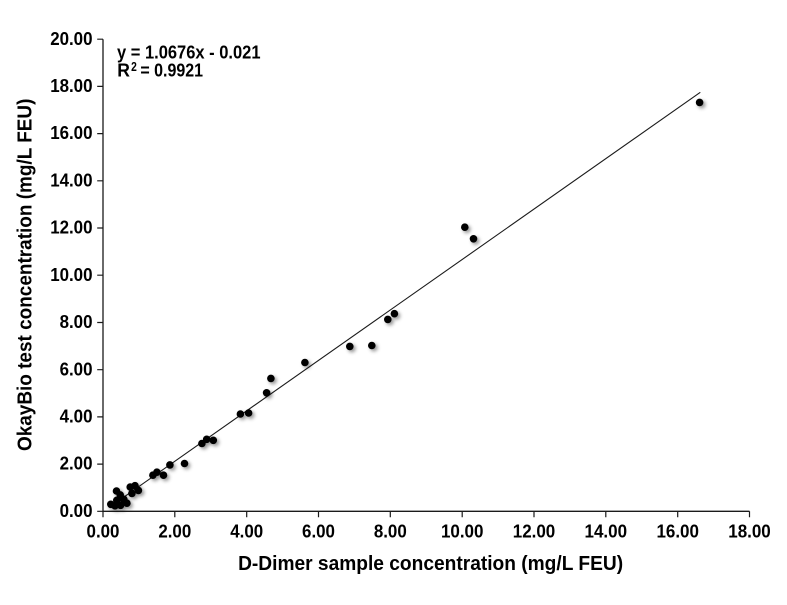  What do you see at coordinates (430, 564) in the screenshot?
I see `svg-text:D-Dimer sample concentration (: D-Dimer sample concentration (mg/L FEU)` at bounding box center [430, 564].